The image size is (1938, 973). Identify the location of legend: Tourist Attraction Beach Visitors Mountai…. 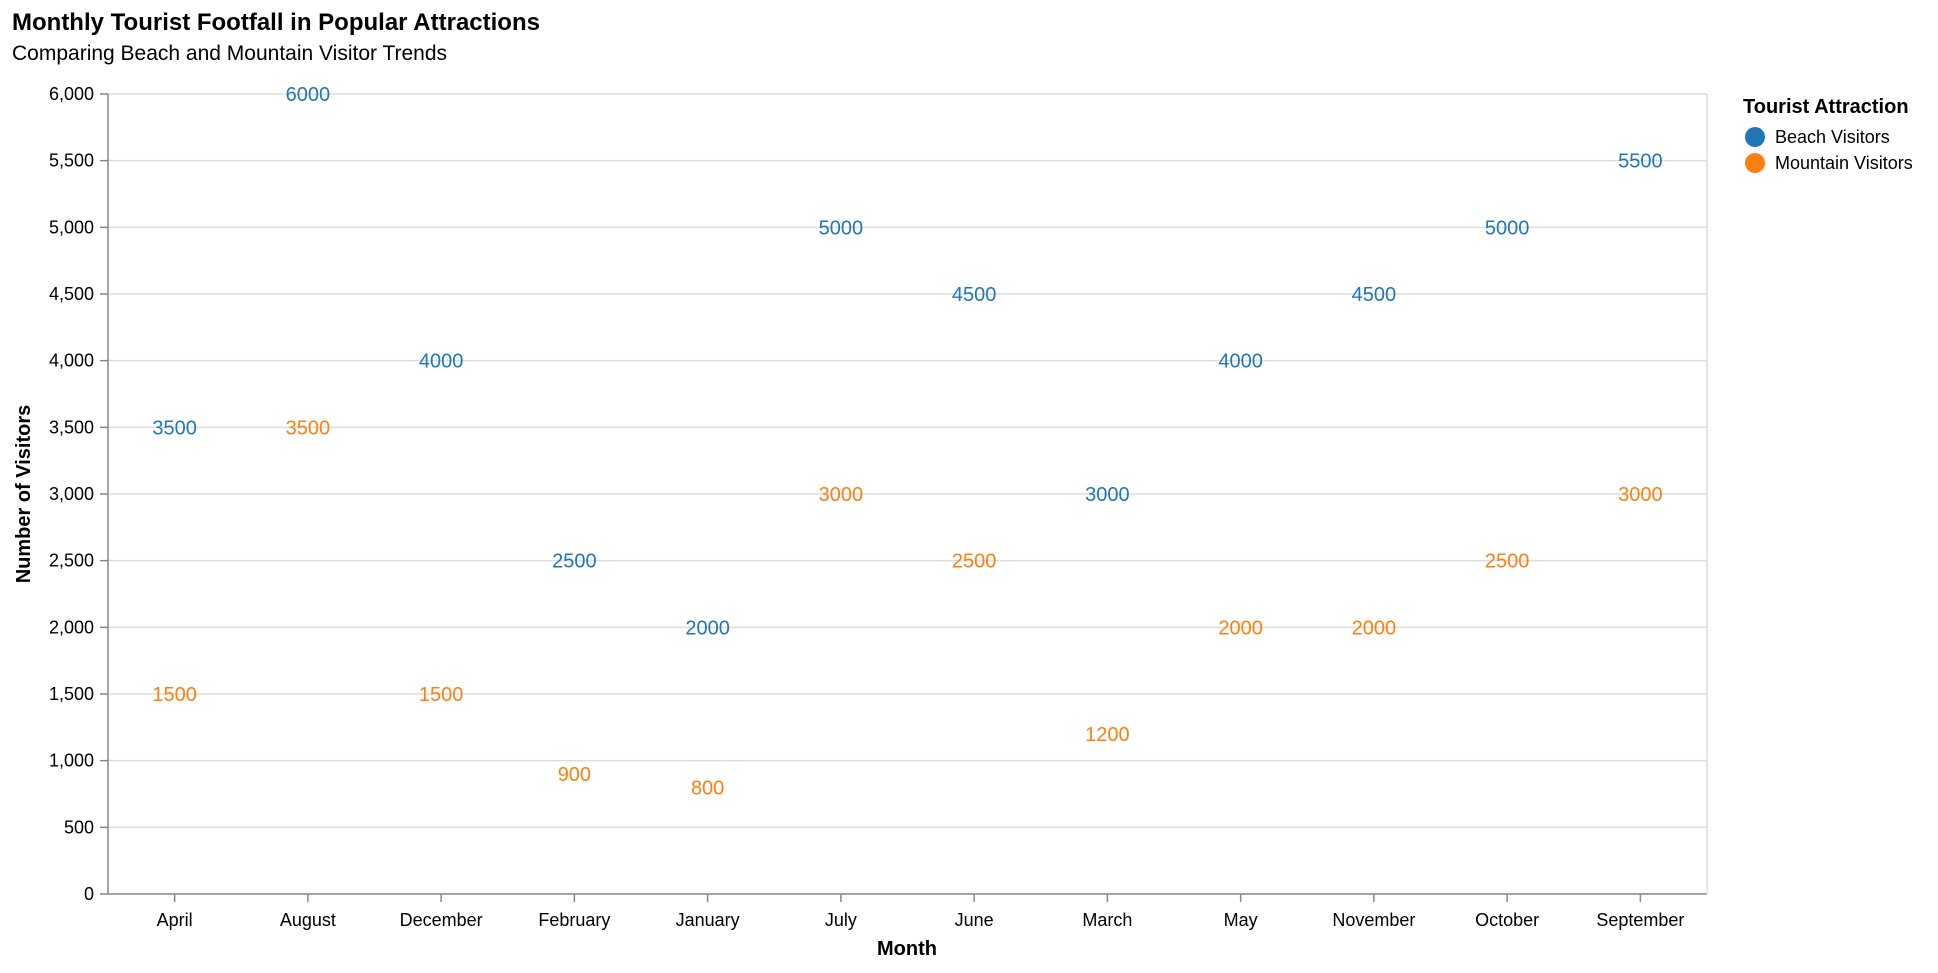
(1828, 134).